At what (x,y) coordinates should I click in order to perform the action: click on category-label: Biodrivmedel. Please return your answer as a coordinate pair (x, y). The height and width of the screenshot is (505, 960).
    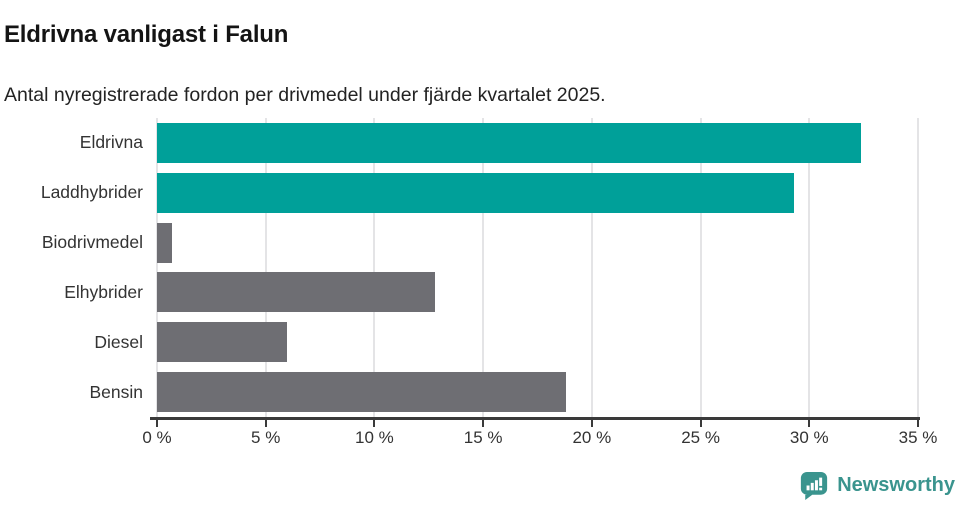
    Looking at the image, I should click on (92, 242).